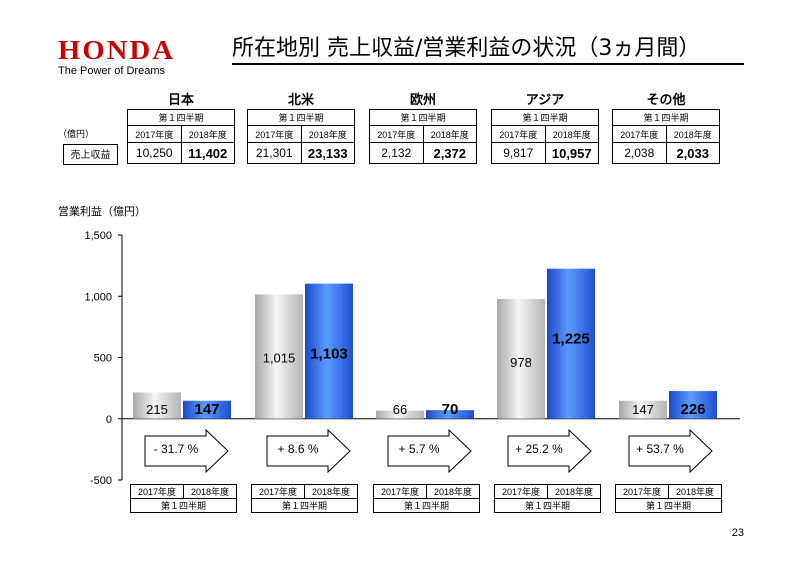 Image resolution: width=800 pixels, height=566 pixels. Describe the element at coordinates (666, 100) in the screenshot. I see `region-name: その他` at that location.